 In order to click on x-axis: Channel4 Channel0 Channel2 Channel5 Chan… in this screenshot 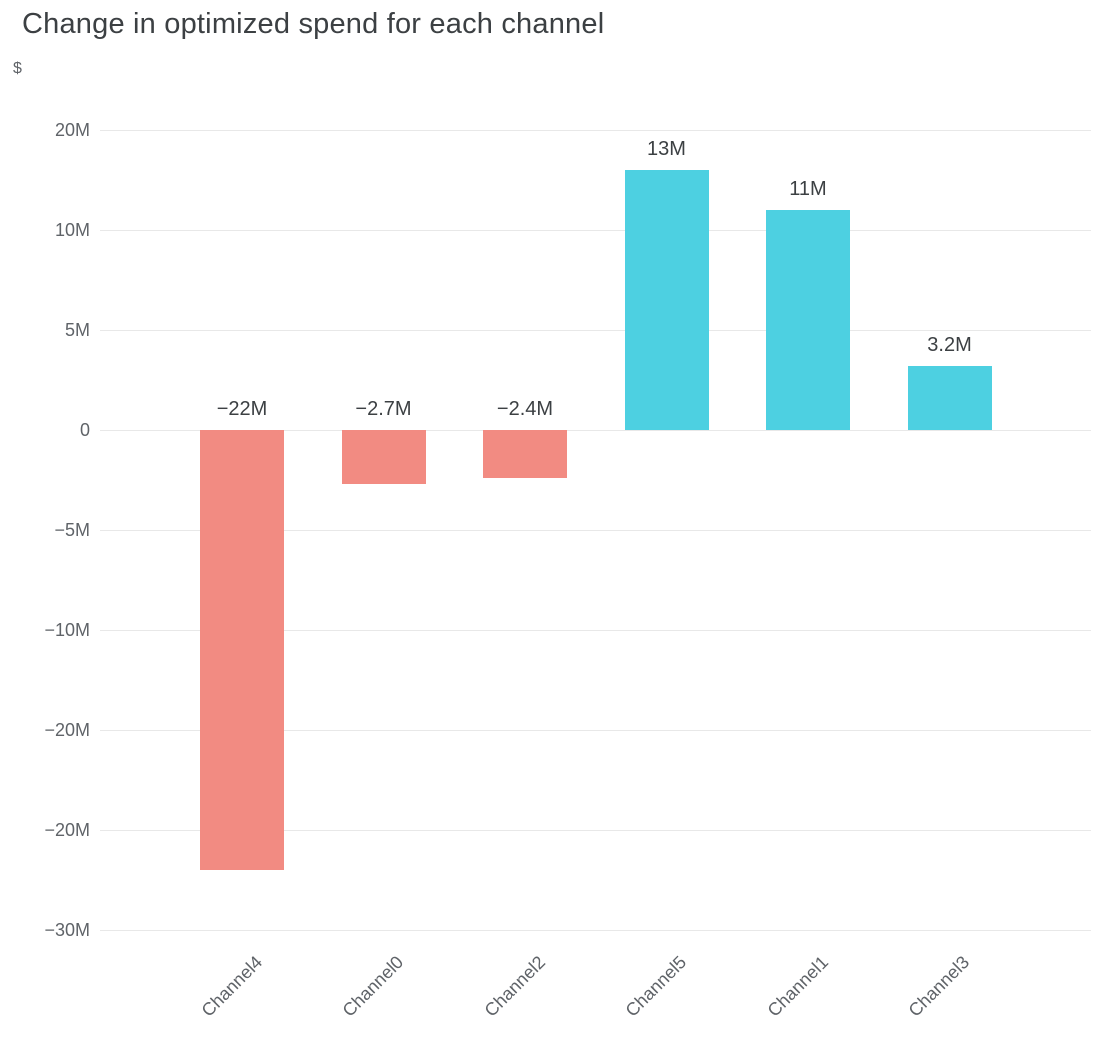, I will do `click(595, 990)`.